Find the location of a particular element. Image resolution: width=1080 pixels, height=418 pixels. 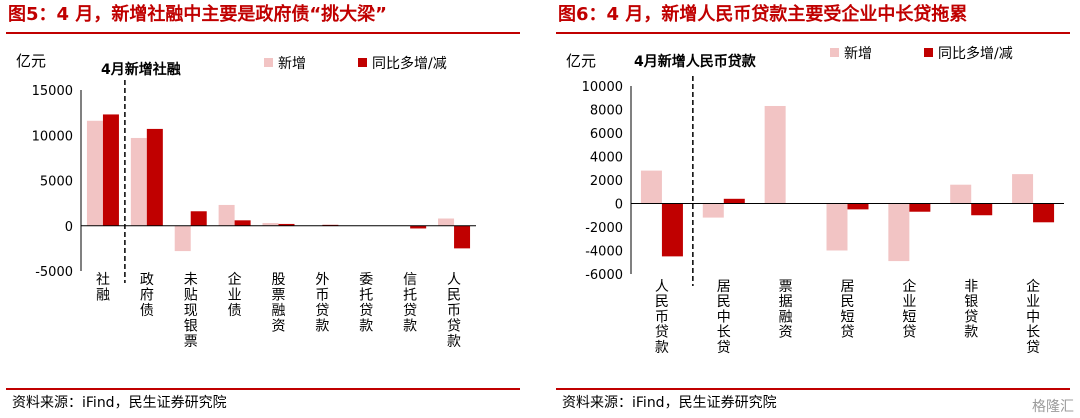

left-legend-label-2: 同比多增/减 is located at coordinates (409, 63).